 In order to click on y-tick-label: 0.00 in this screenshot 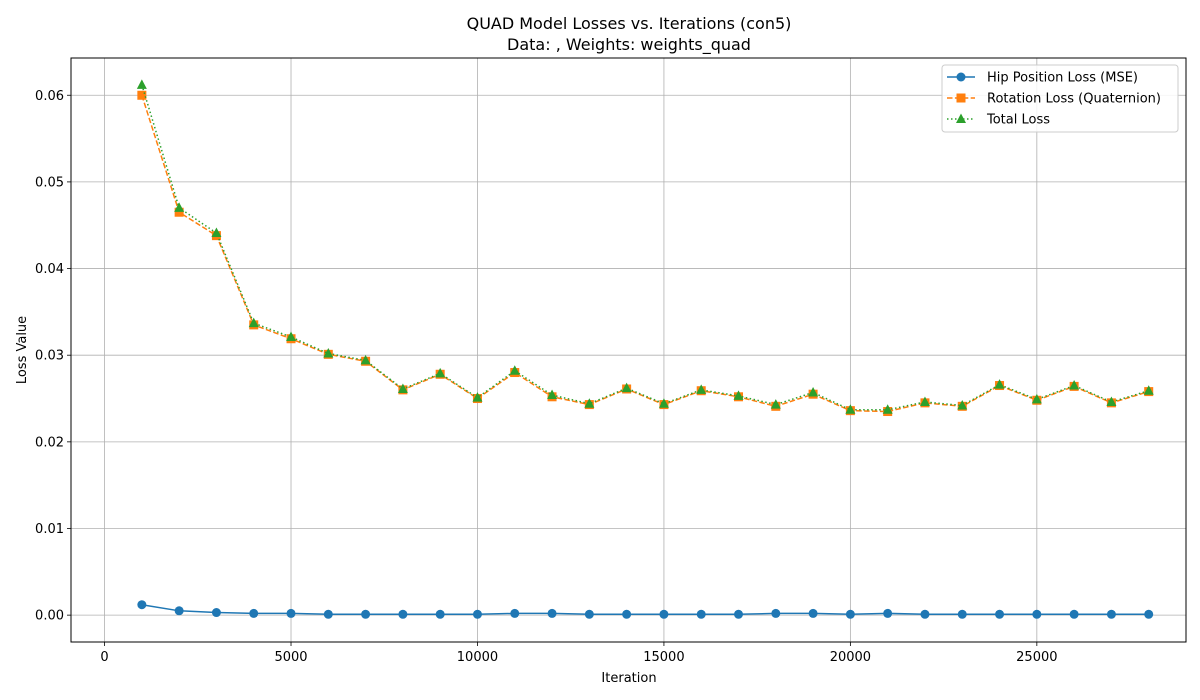, I will do `click(49, 616)`.